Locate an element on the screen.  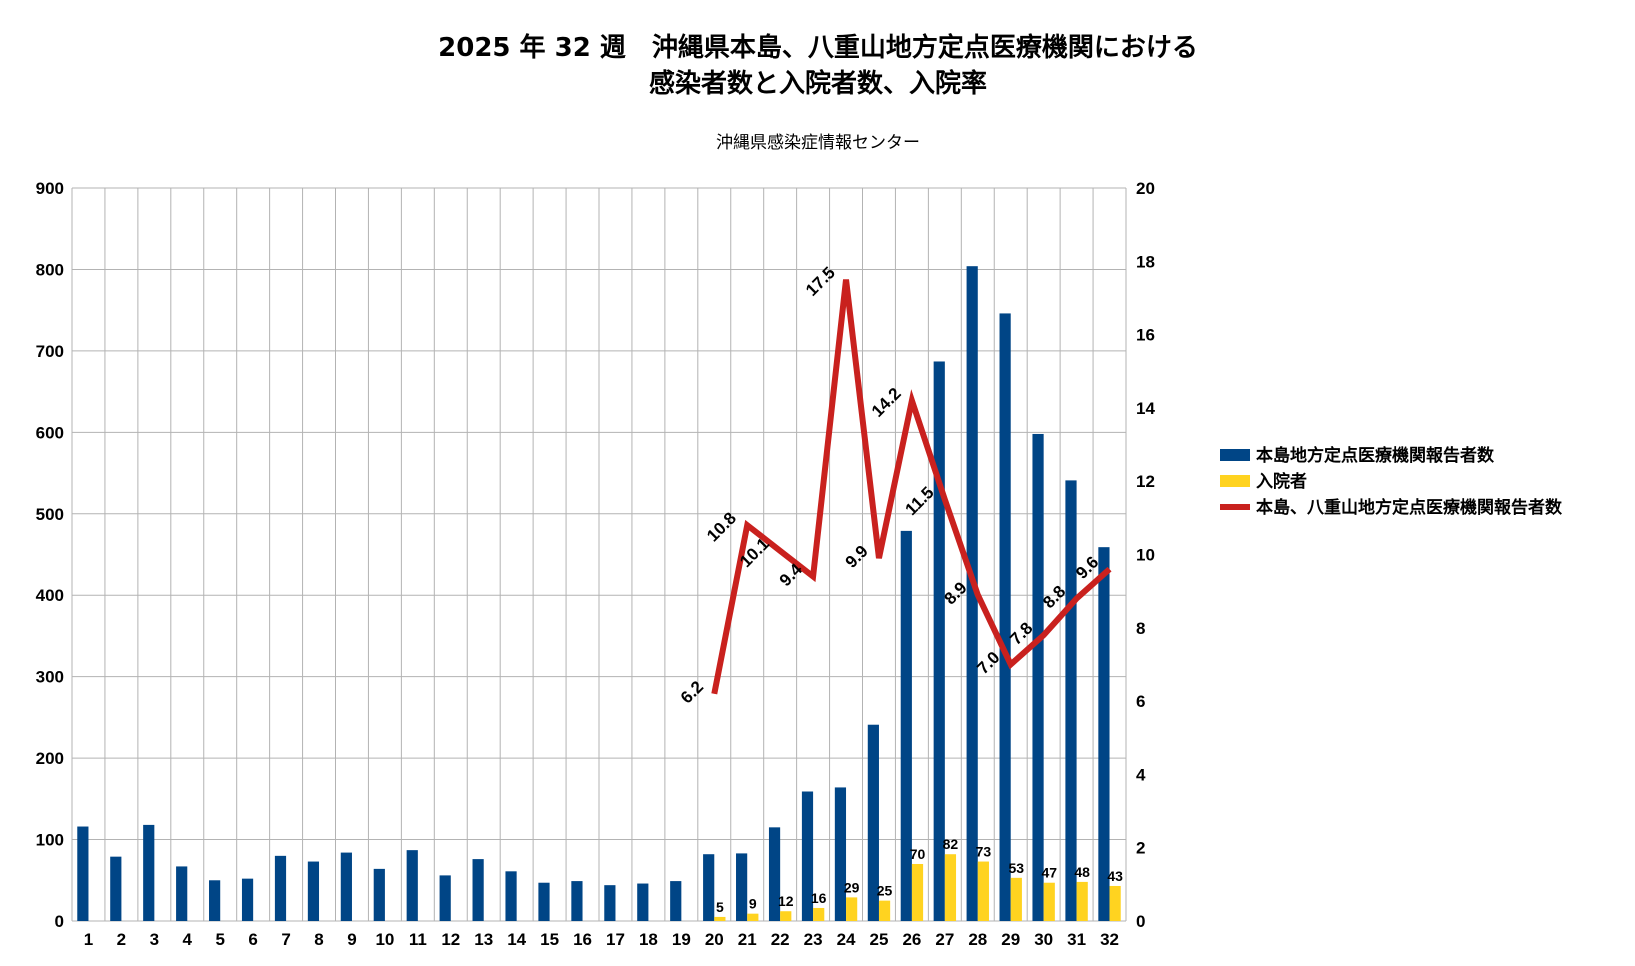
bar-hospitalized-label: 29 is located at coordinates (852, 887).